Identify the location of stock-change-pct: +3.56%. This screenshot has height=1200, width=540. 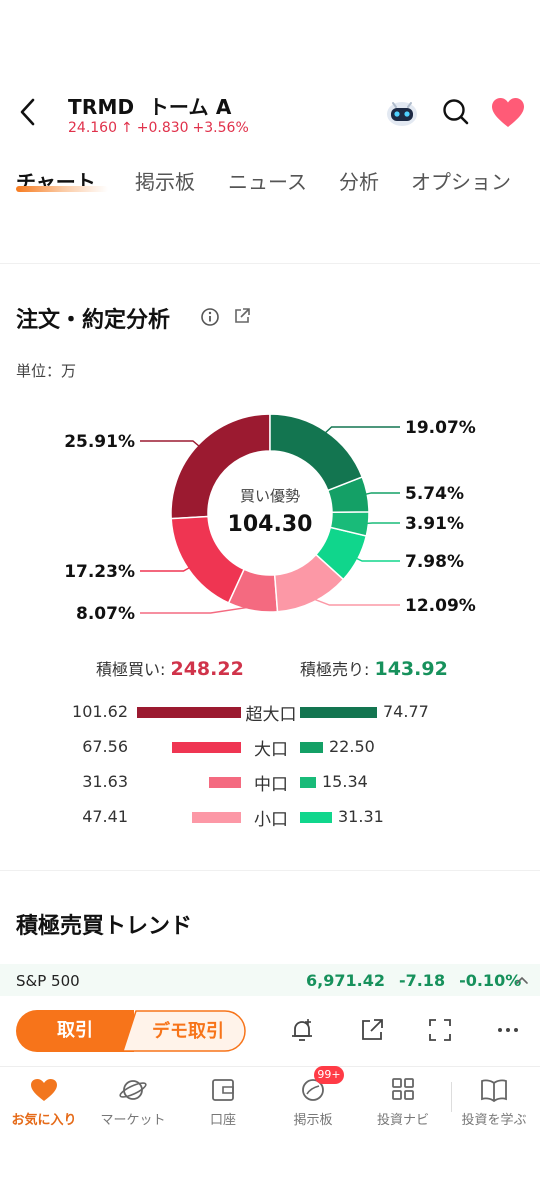
(220, 128).